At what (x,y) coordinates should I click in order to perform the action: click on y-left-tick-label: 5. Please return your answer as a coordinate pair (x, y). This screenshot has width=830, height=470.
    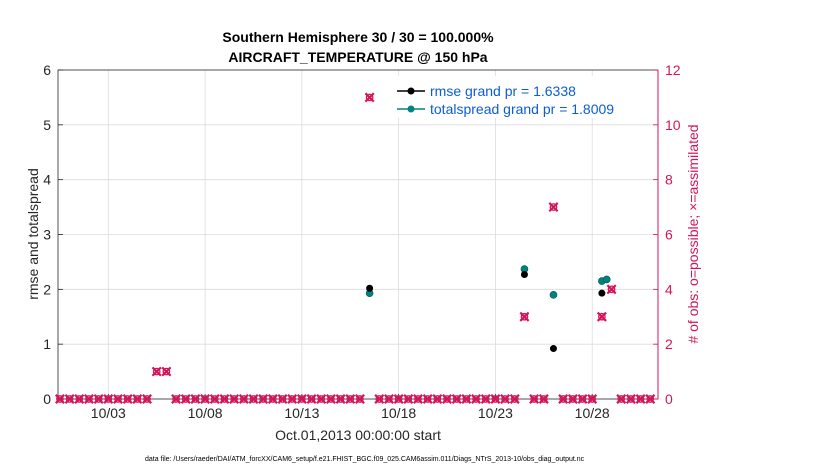
    Looking at the image, I should click on (47, 125).